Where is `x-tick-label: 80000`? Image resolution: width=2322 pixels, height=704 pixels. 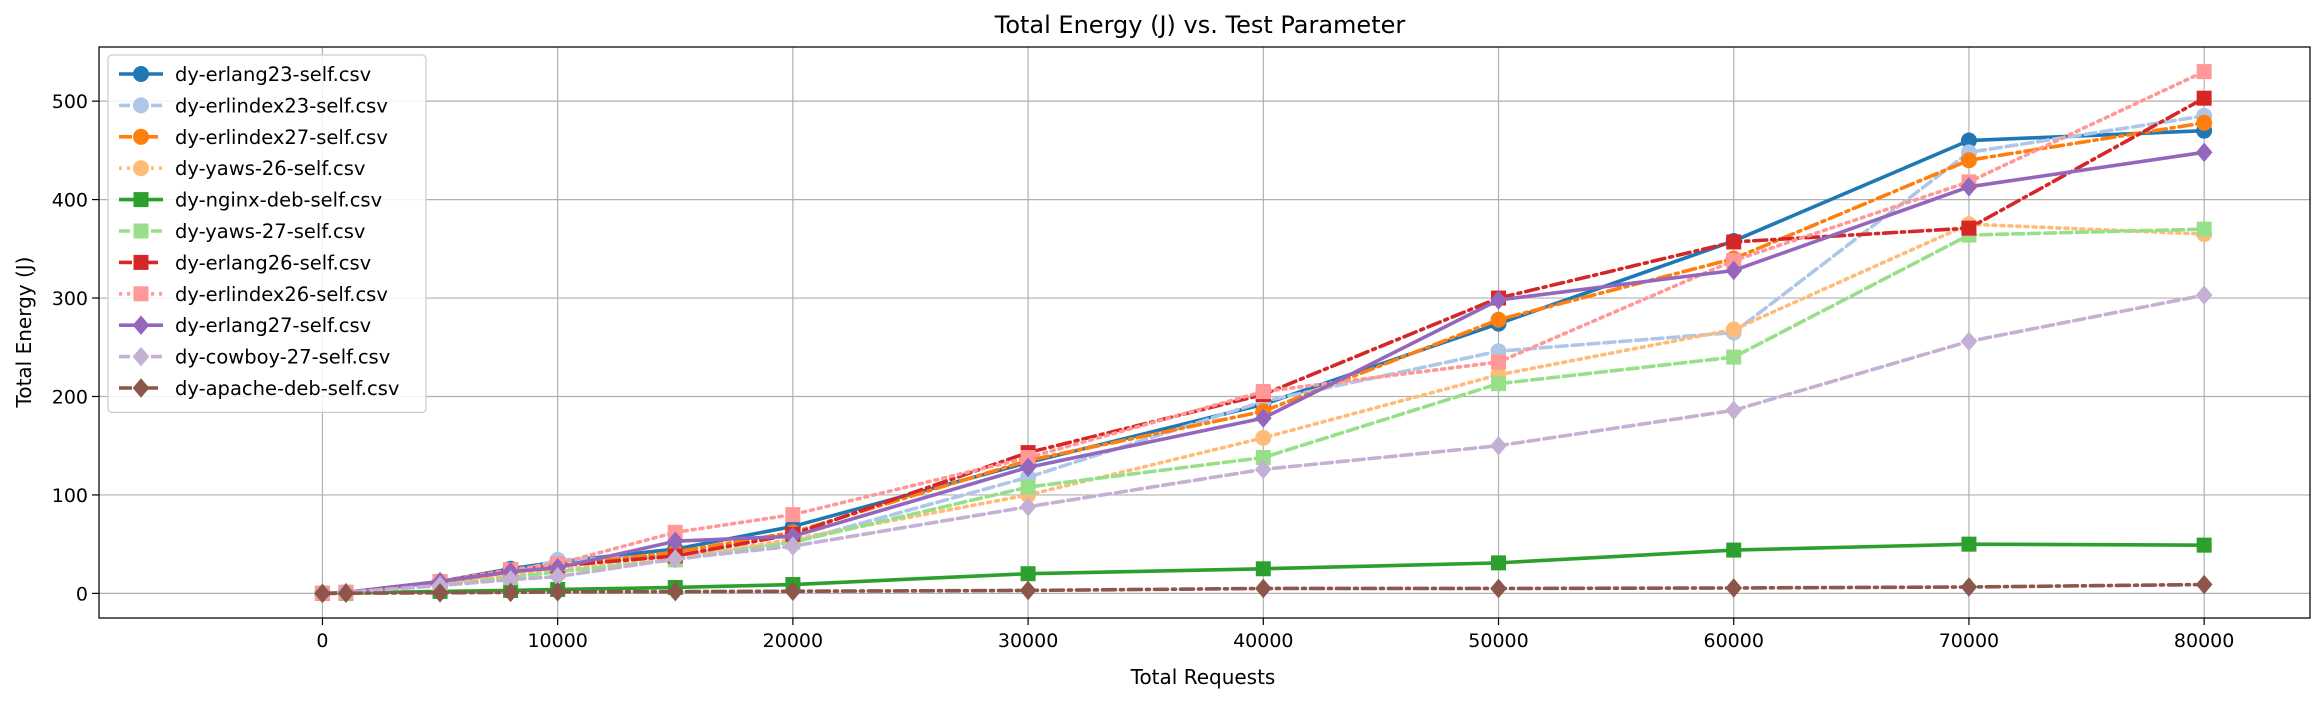 x-tick-label: 80000 is located at coordinates (2204, 641).